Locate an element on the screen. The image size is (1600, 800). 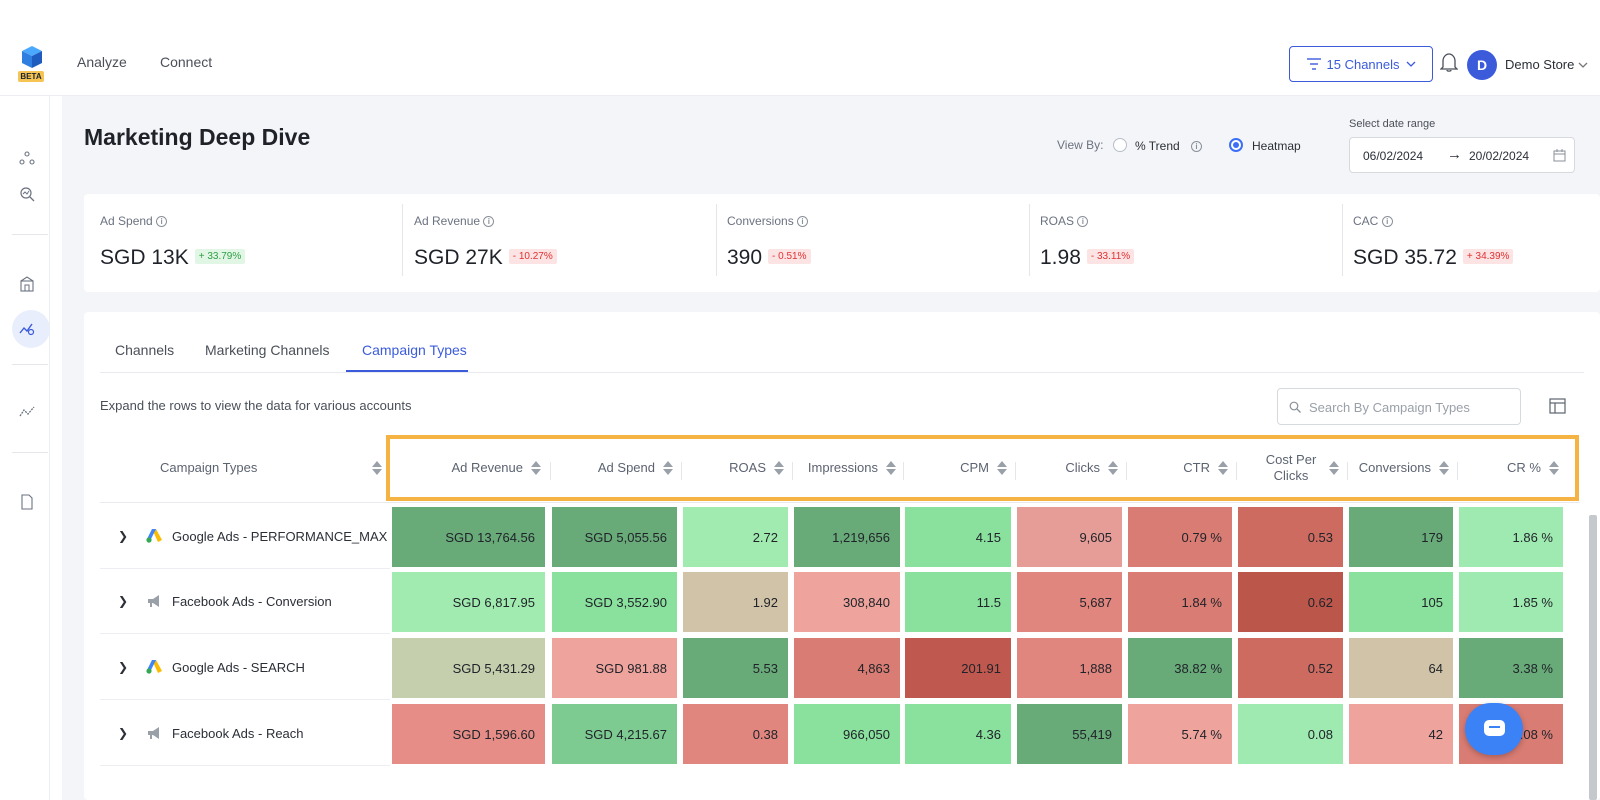
column-header-cr: CR % is located at coordinates (1509, 468).